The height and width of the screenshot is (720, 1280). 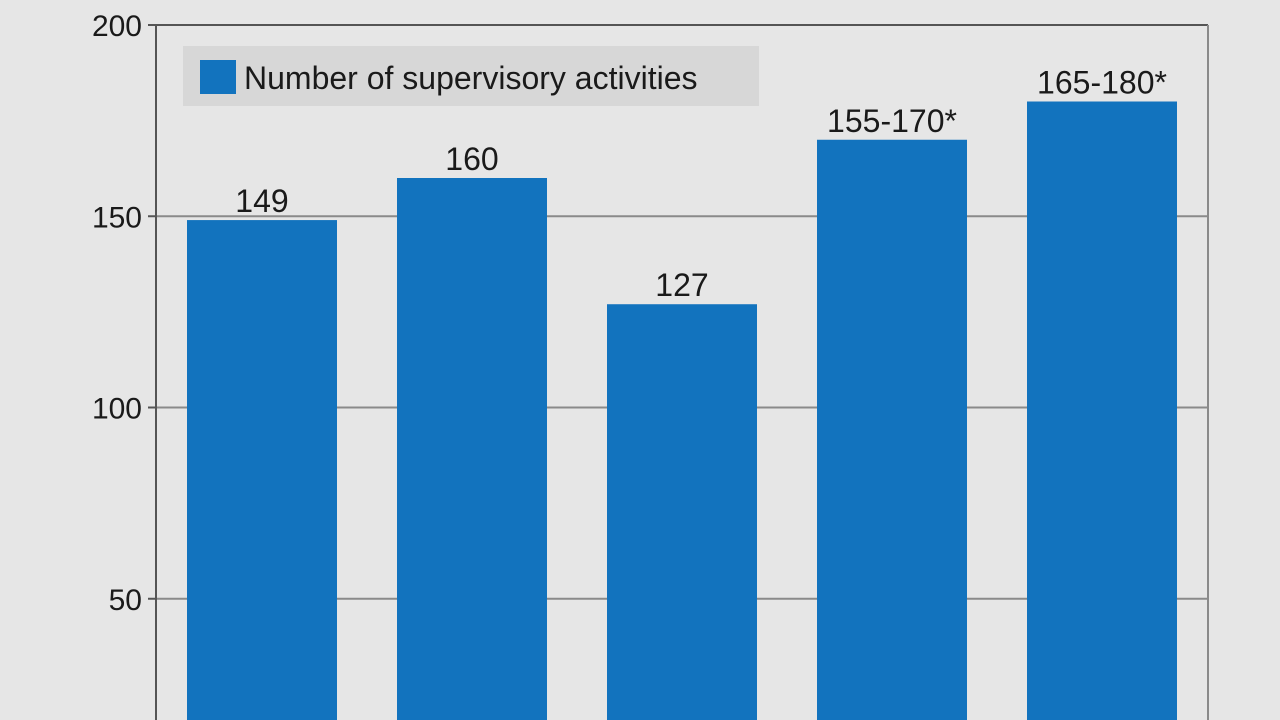 I want to click on y-tick-label-100: 100, so click(x=117, y=409).